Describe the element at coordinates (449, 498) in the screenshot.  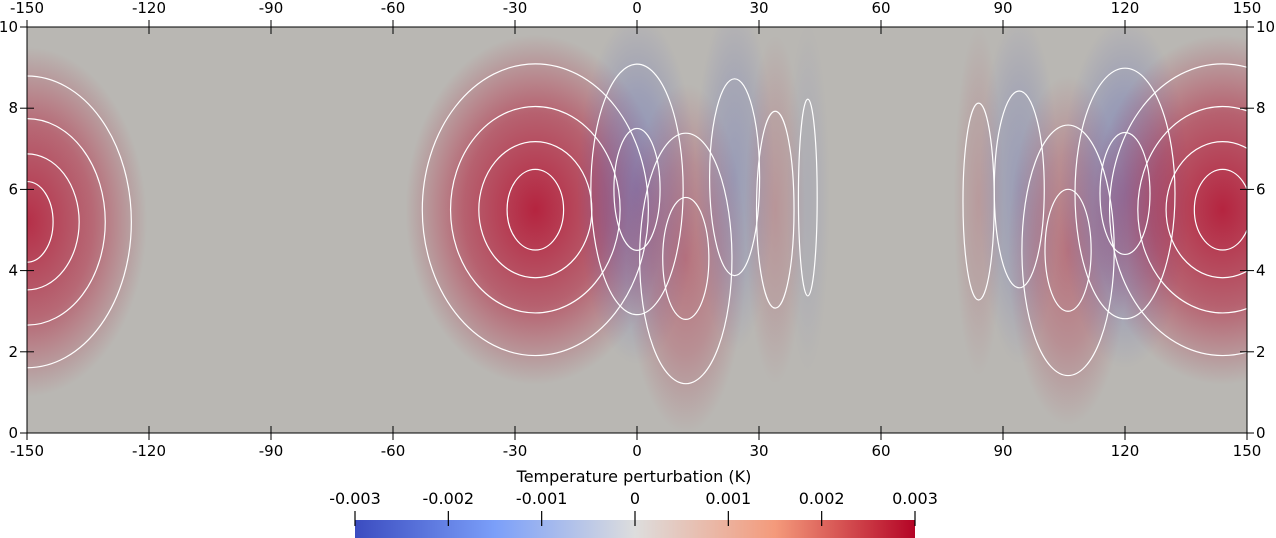
I see `colorbar-tick-label: -0.002` at that location.